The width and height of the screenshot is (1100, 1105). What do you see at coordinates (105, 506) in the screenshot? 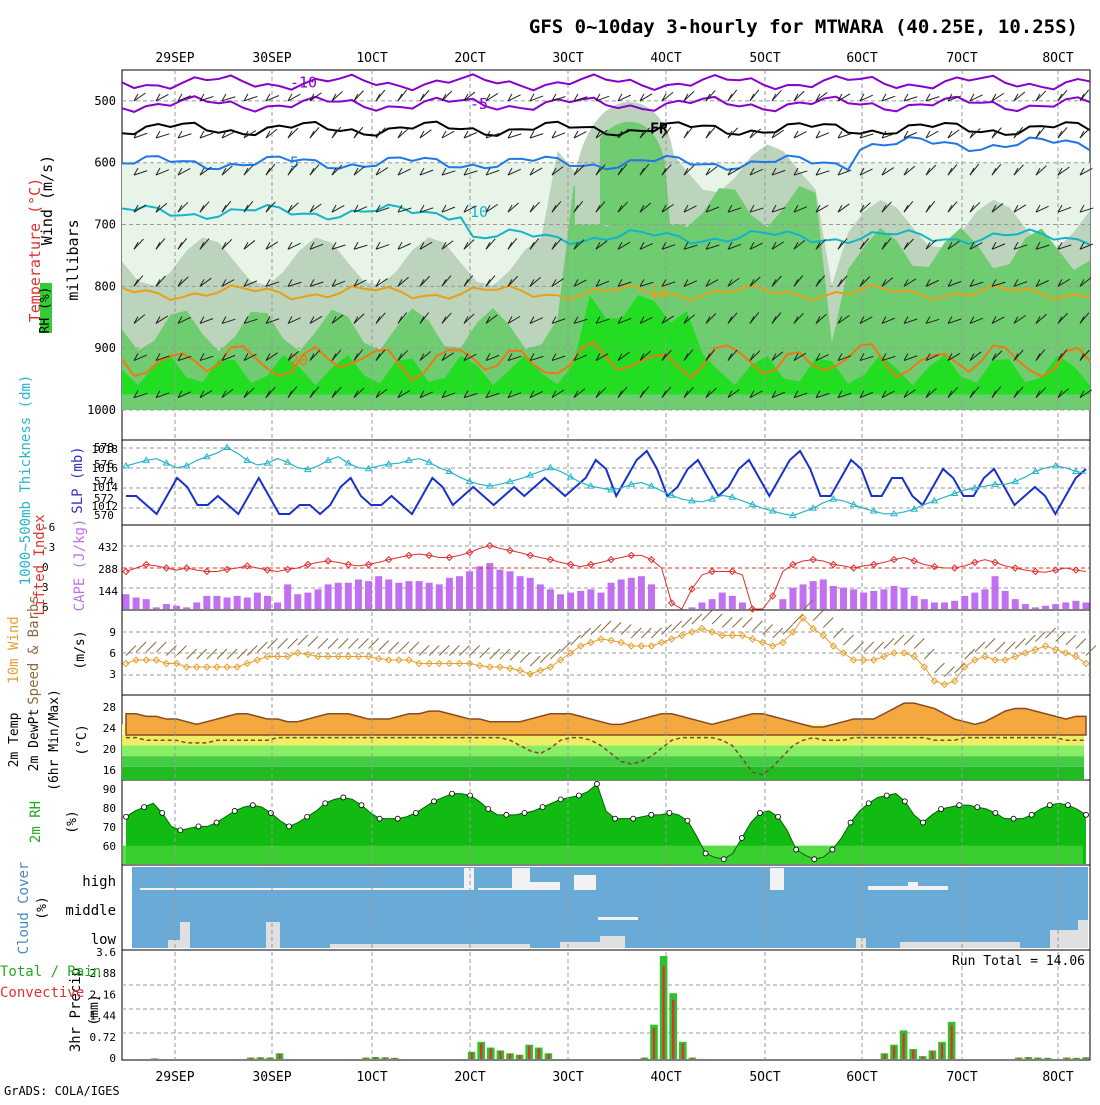
I see `slp-tick: 1012` at bounding box center [105, 506].